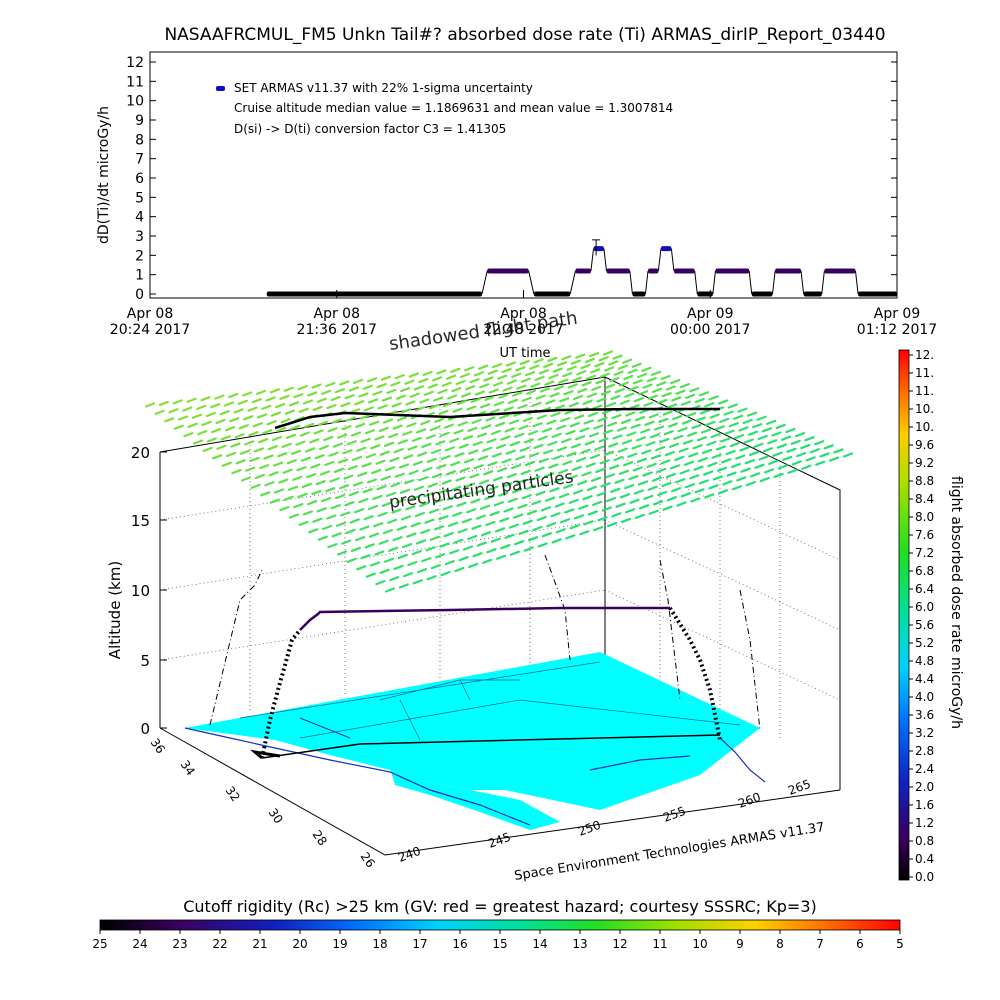 The width and height of the screenshot is (1000, 1000). I want to click on altitude-tick-label: 20, so click(140, 453).